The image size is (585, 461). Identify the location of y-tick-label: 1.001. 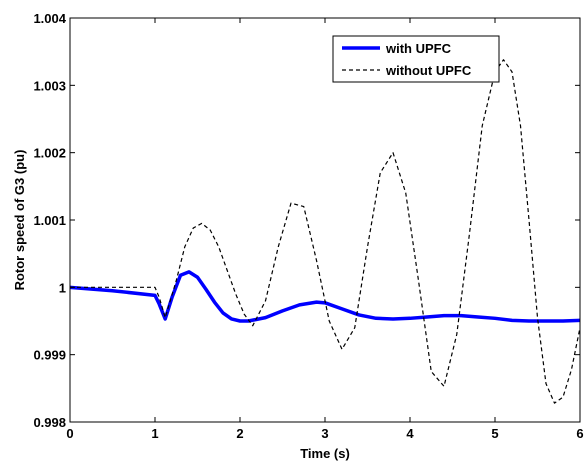
(49, 220).